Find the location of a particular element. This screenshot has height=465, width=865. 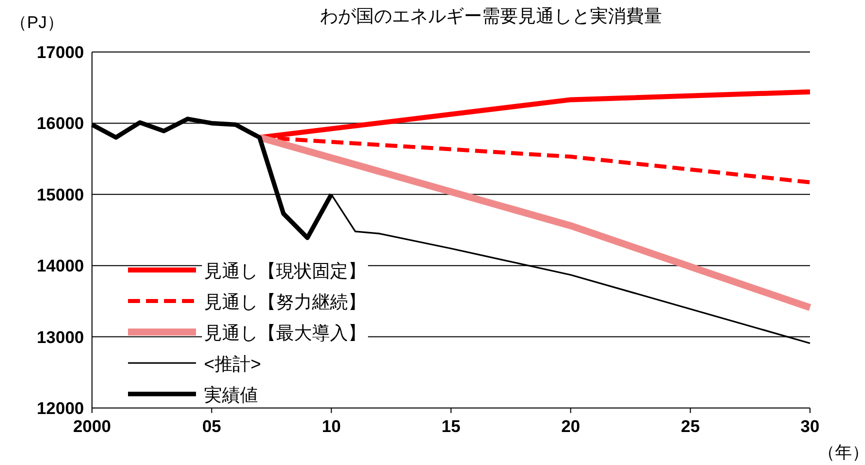

legend-label: 見通し【現状固定】 is located at coordinates (285, 271).